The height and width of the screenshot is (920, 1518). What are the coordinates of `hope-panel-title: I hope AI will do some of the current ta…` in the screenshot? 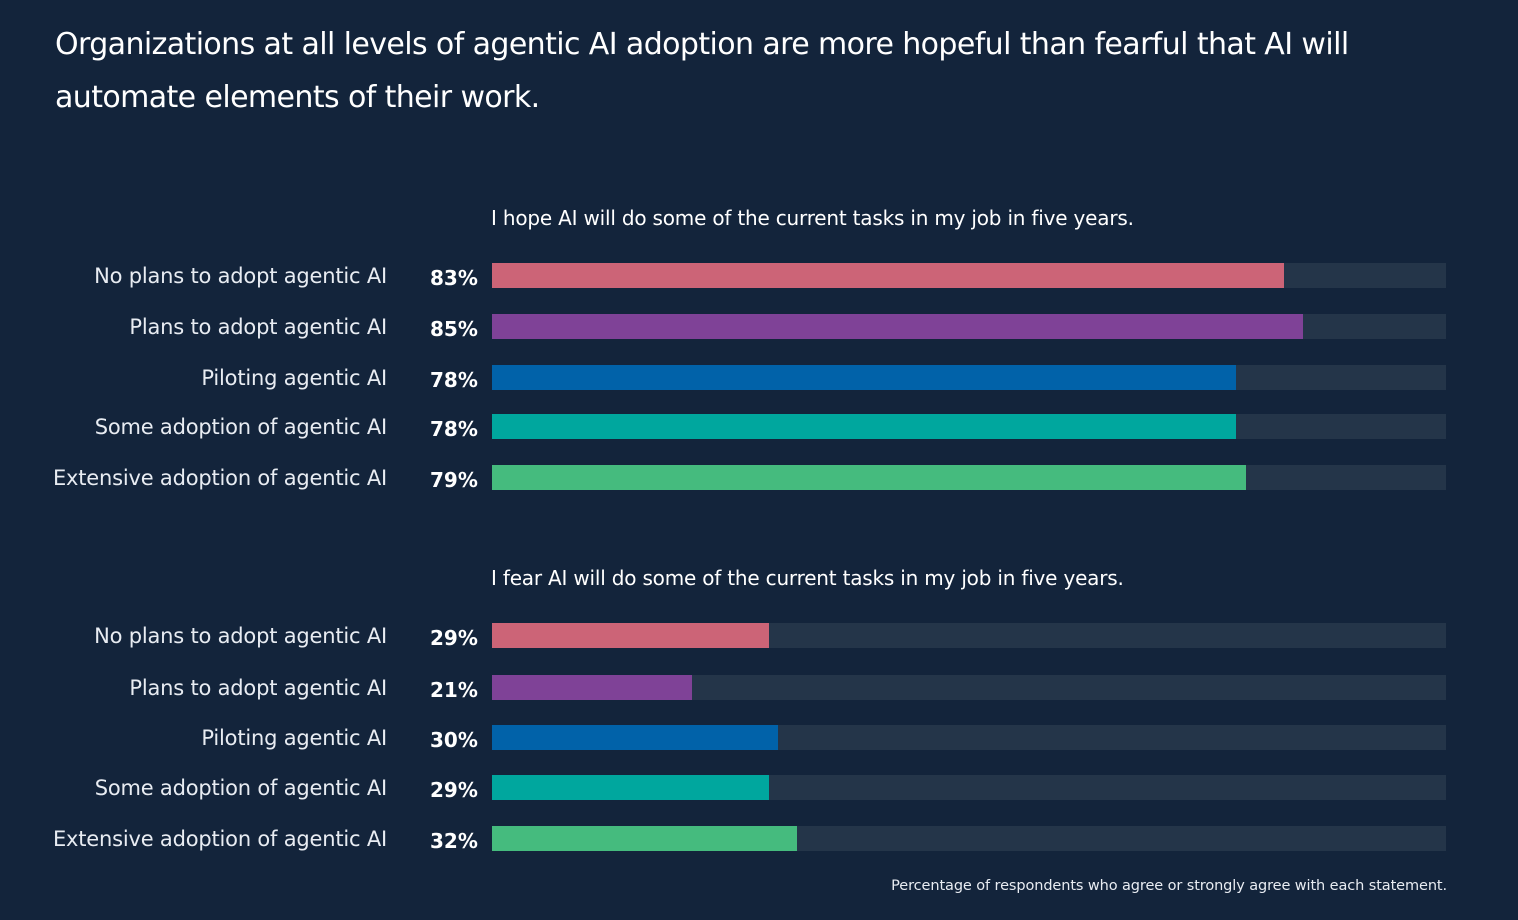 It's located at (812, 218).